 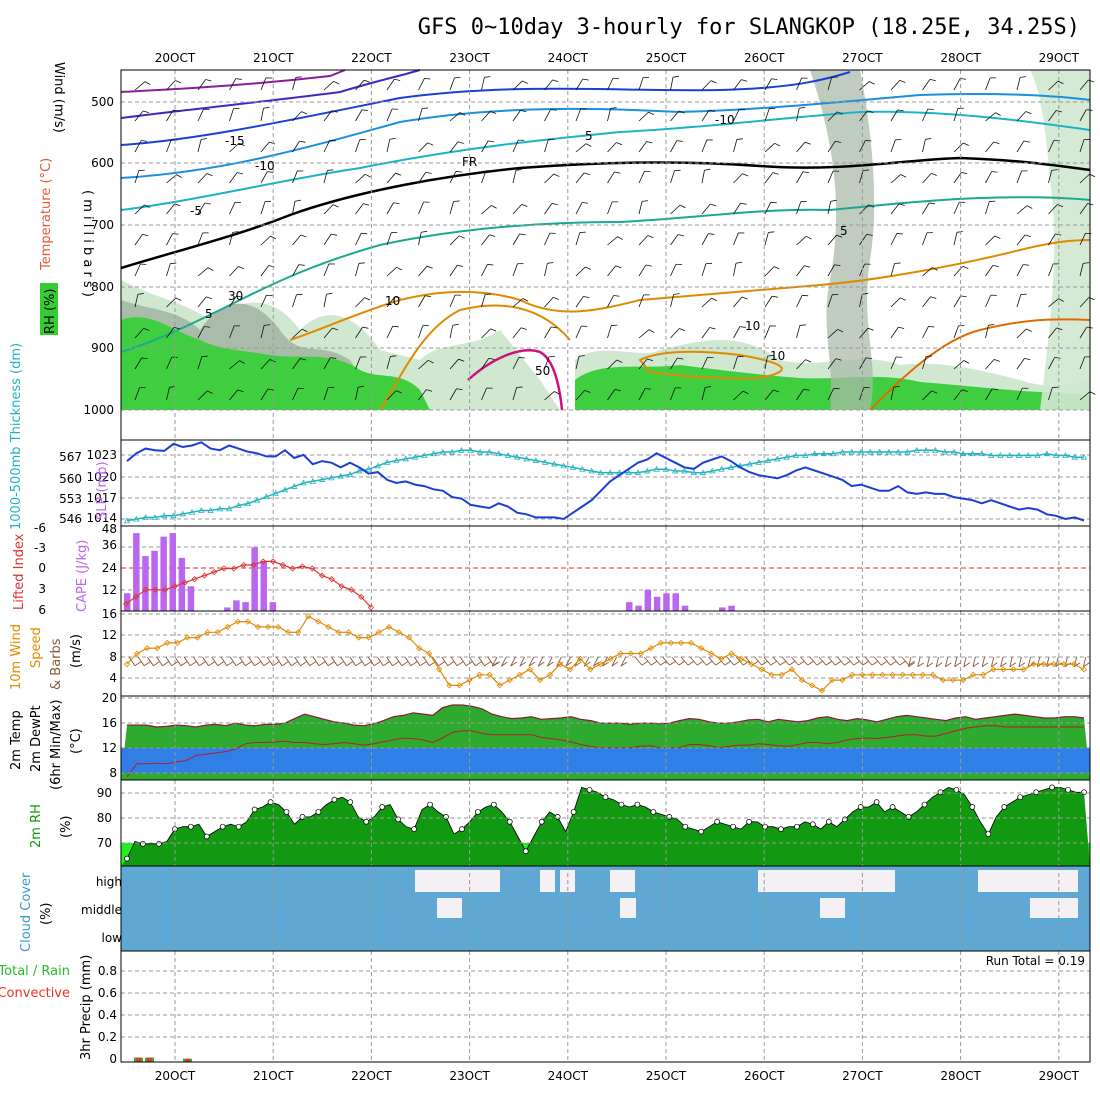 I want to click on temp-contour-m5, so click(x=605, y=160).